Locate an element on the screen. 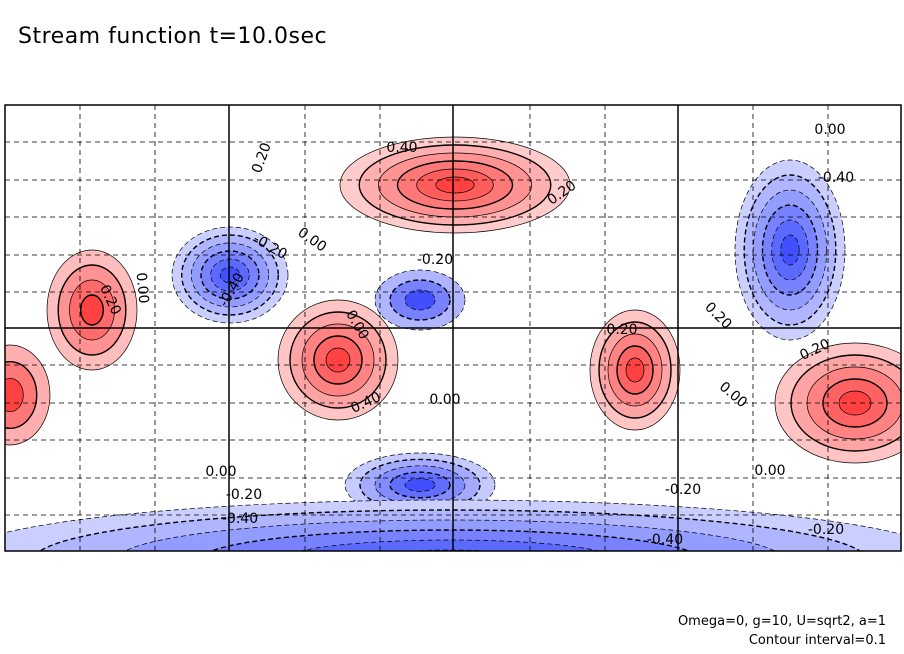  chart-title: Stream function t=10.0sec is located at coordinates (173, 36).